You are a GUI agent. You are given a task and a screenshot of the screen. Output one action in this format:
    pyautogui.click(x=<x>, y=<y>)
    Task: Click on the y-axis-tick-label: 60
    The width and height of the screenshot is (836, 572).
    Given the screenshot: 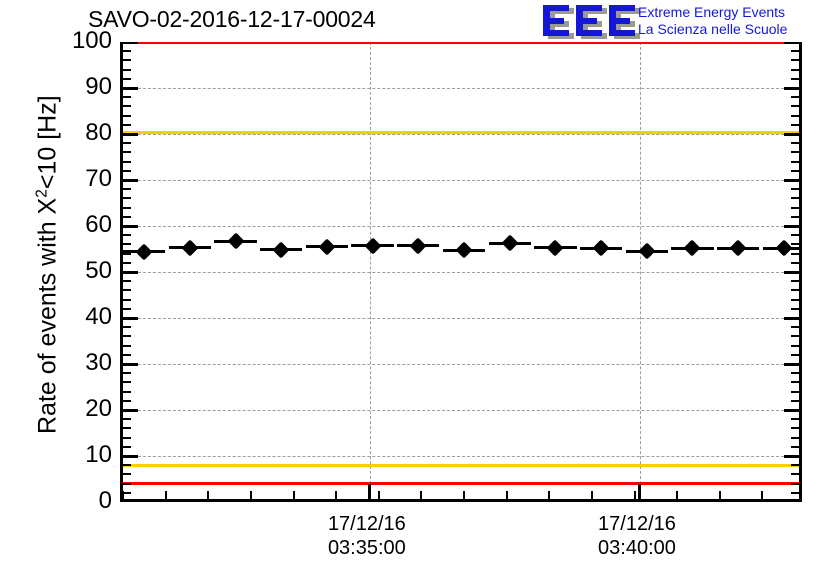 What is the action you would take?
    pyautogui.click(x=98, y=224)
    